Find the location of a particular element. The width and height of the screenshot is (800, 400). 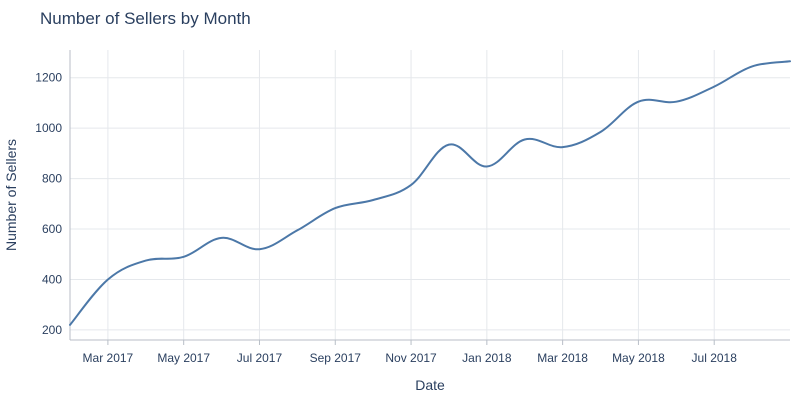

x-tick-label: Mar 2018 is located at coordinates (562, 358).